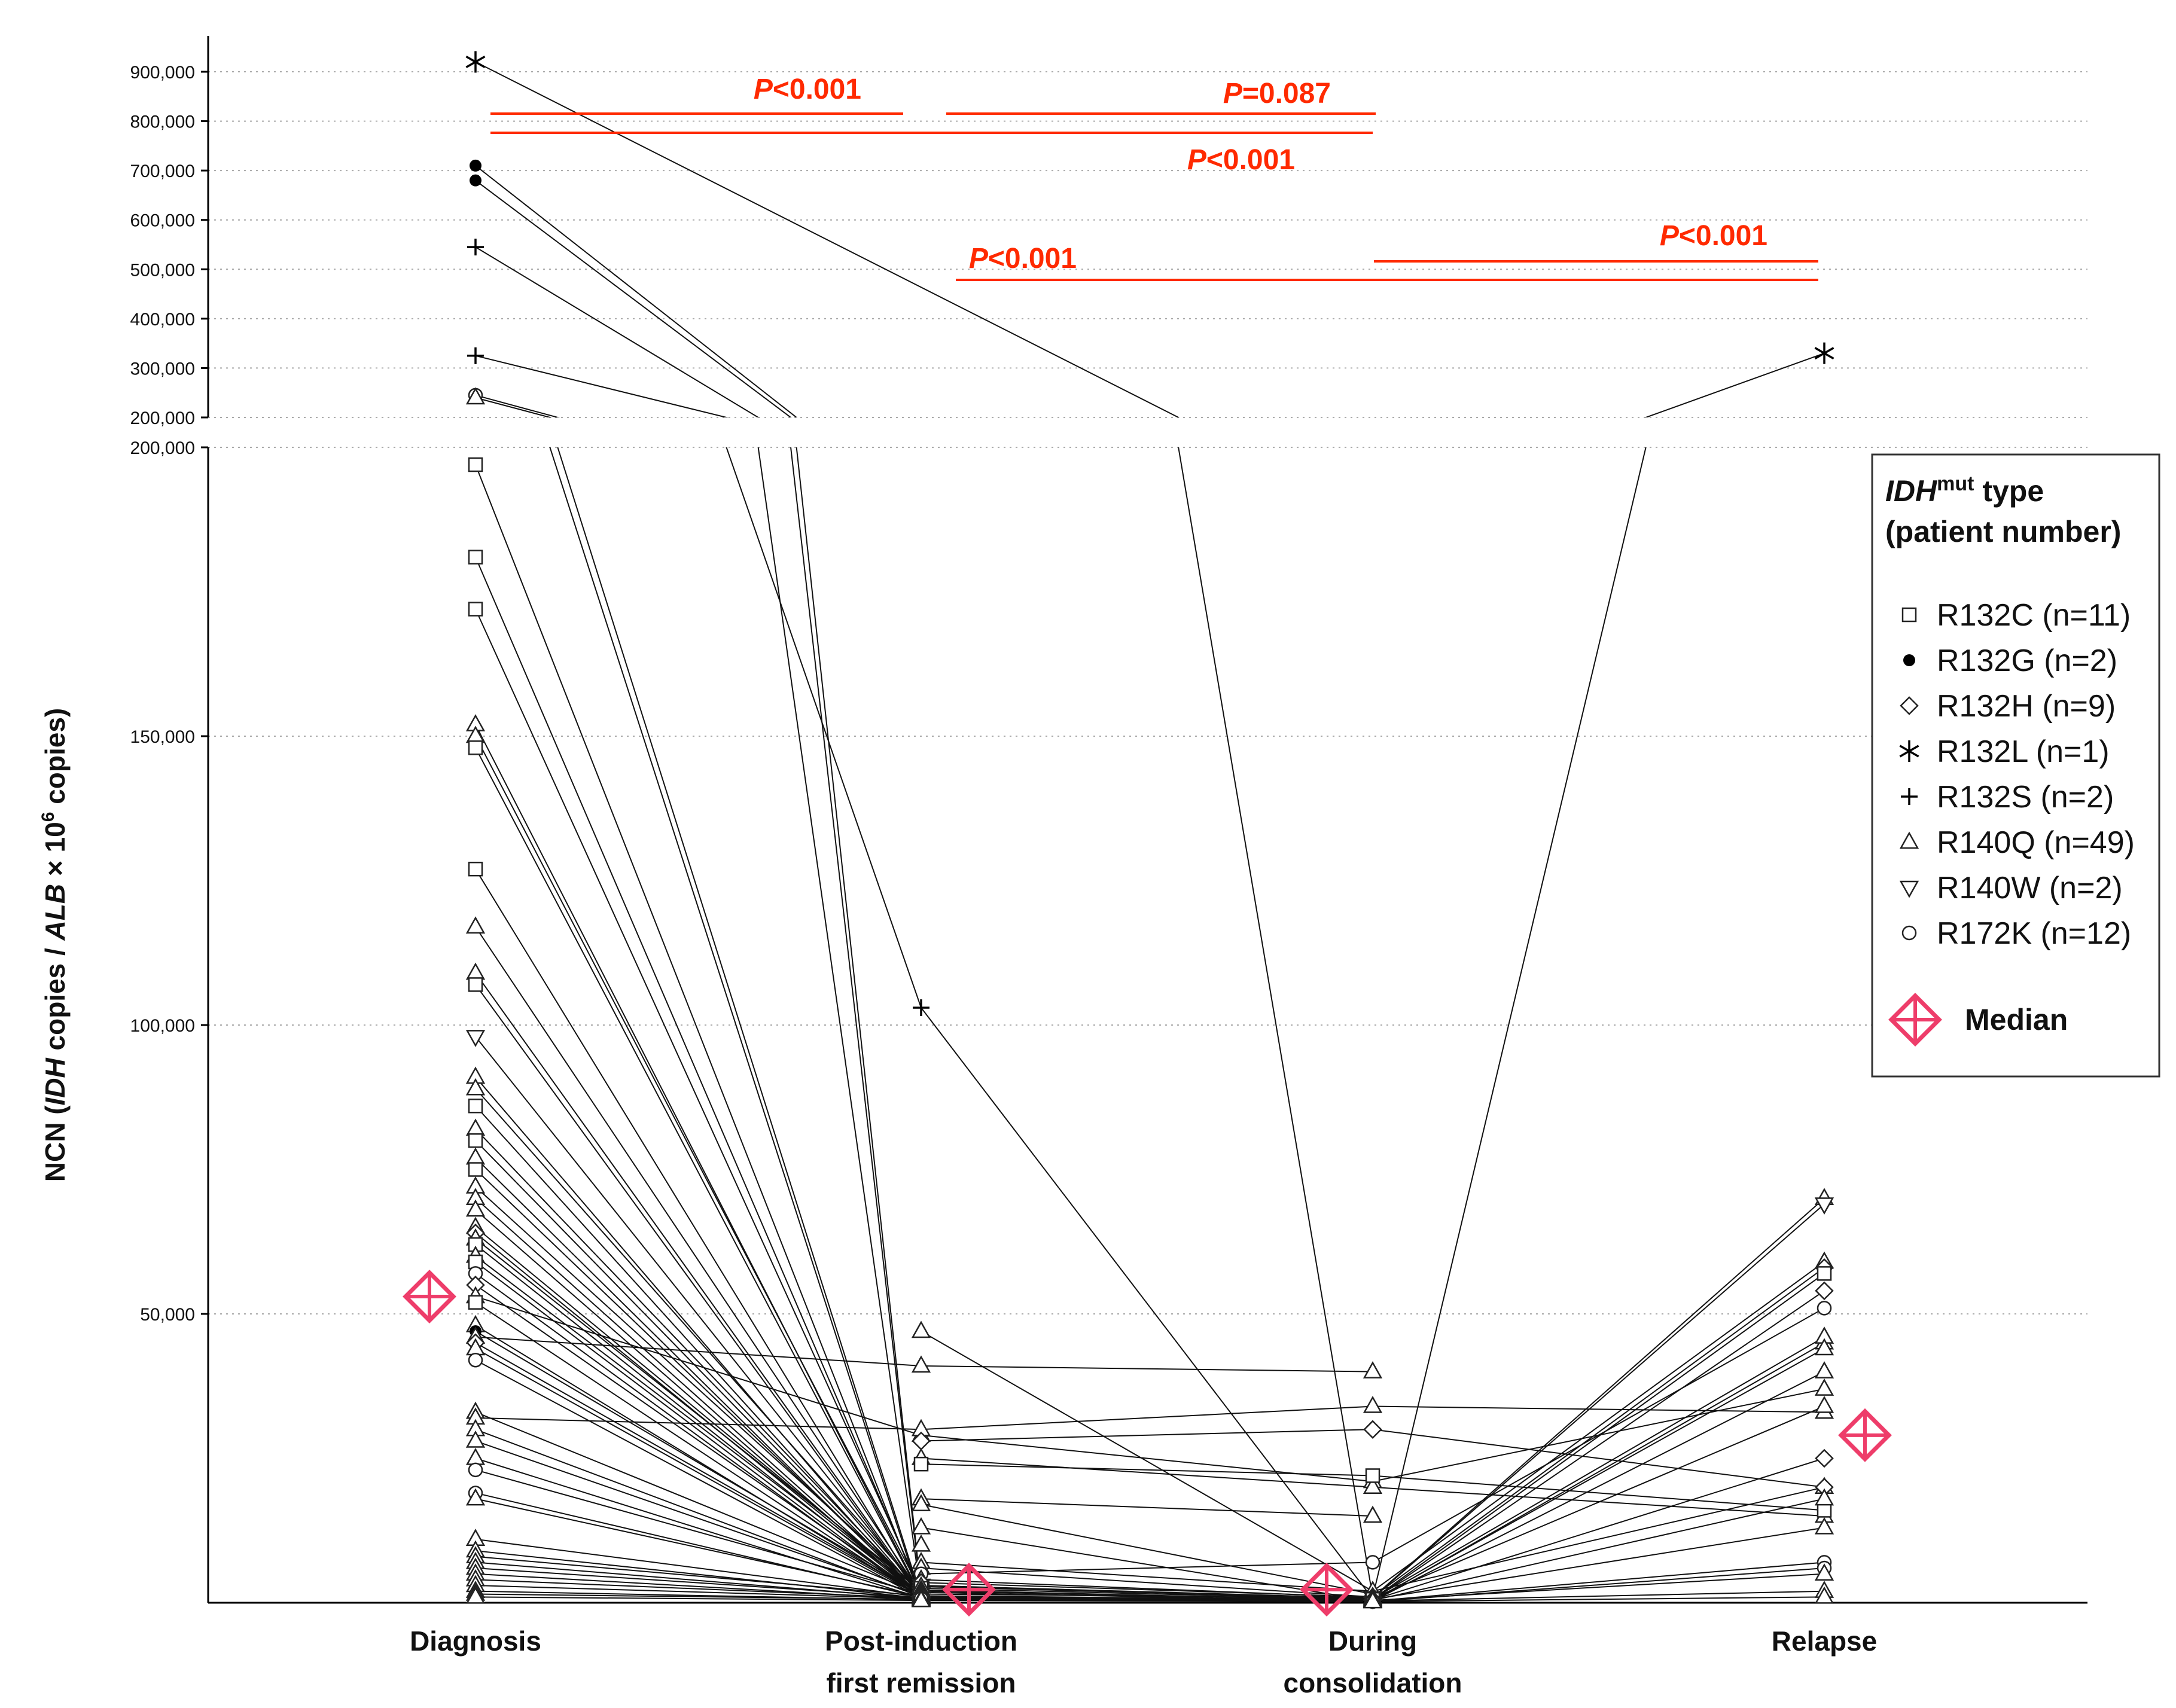 This screenshot has height=1708, width=2176. What do you see at coordinates (1909, 660) in the screenshot?
I see `marker-dot` at bounding box center [1909, 660].